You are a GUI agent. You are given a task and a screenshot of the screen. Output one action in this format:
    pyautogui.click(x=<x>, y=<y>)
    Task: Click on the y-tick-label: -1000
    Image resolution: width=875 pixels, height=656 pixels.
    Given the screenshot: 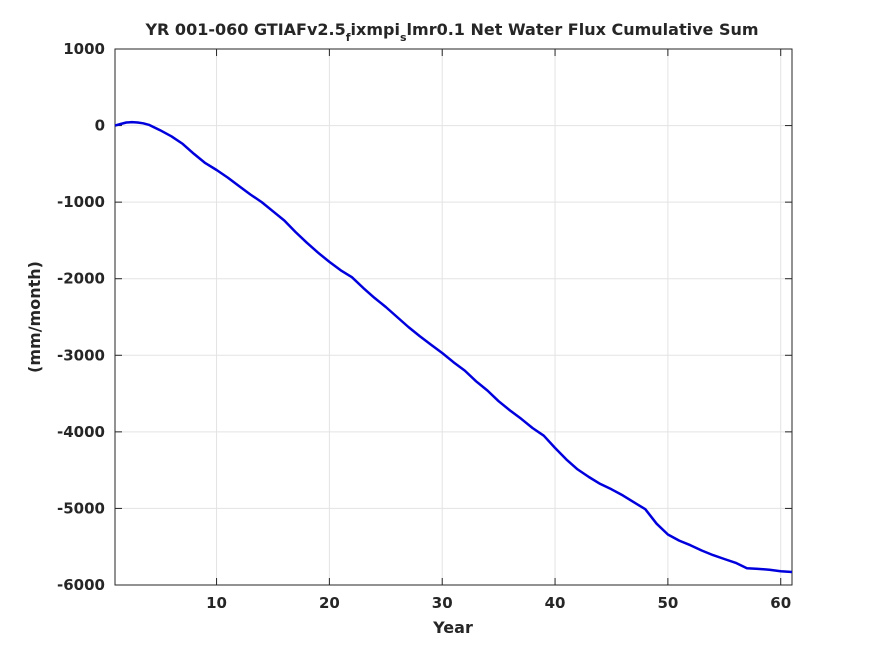 What is the action you would take?
    pyautogui.click(x=81, y=202)
    